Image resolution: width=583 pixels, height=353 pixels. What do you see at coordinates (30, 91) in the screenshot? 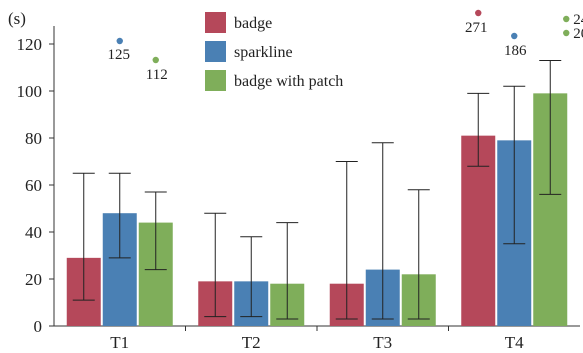
I see `y-tick-label: 100` at bounding box center [30, 91].